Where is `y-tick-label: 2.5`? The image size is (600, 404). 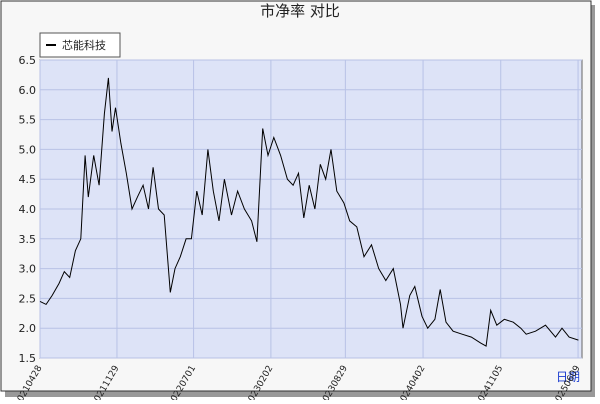
y-tick-label: 2.5 is located at coordinates (28, 298).